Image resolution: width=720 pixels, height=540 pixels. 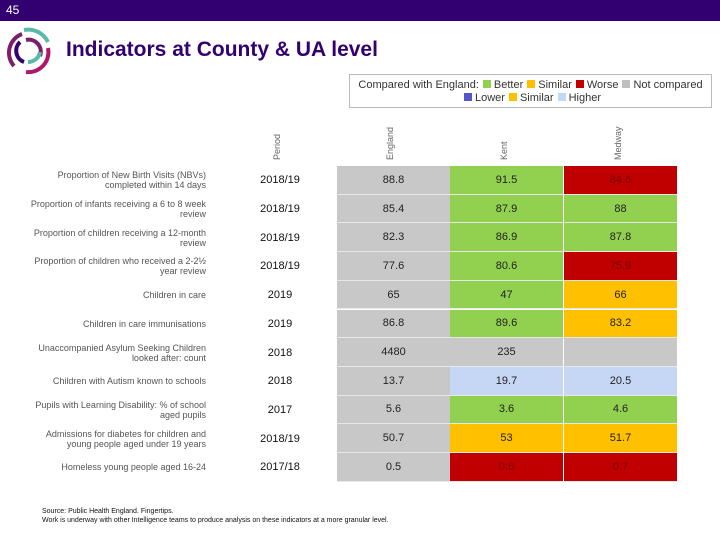 I want to click on kent-value: 47, so click(x=506, y=295).